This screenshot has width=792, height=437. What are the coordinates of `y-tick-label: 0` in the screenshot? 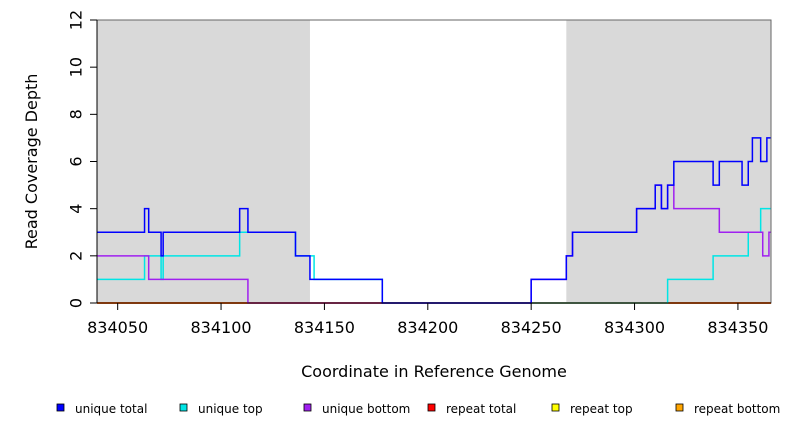 It's located at (76, 303).